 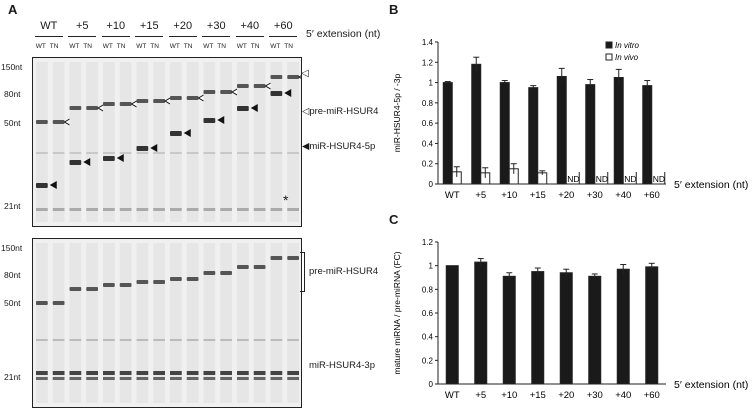 What do you see at coordinates (149, 26) in the screenshot?
I see `lane-header: +15` at bounding box center [149, 26].